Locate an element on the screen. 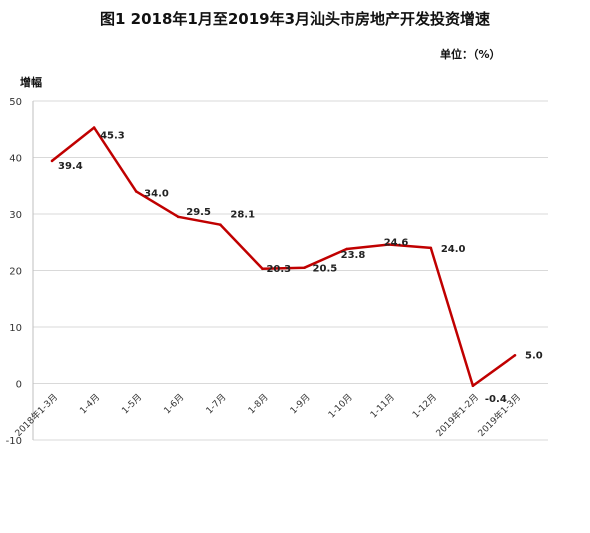  data-label: 28.1 is located at coordinates (242, 215).